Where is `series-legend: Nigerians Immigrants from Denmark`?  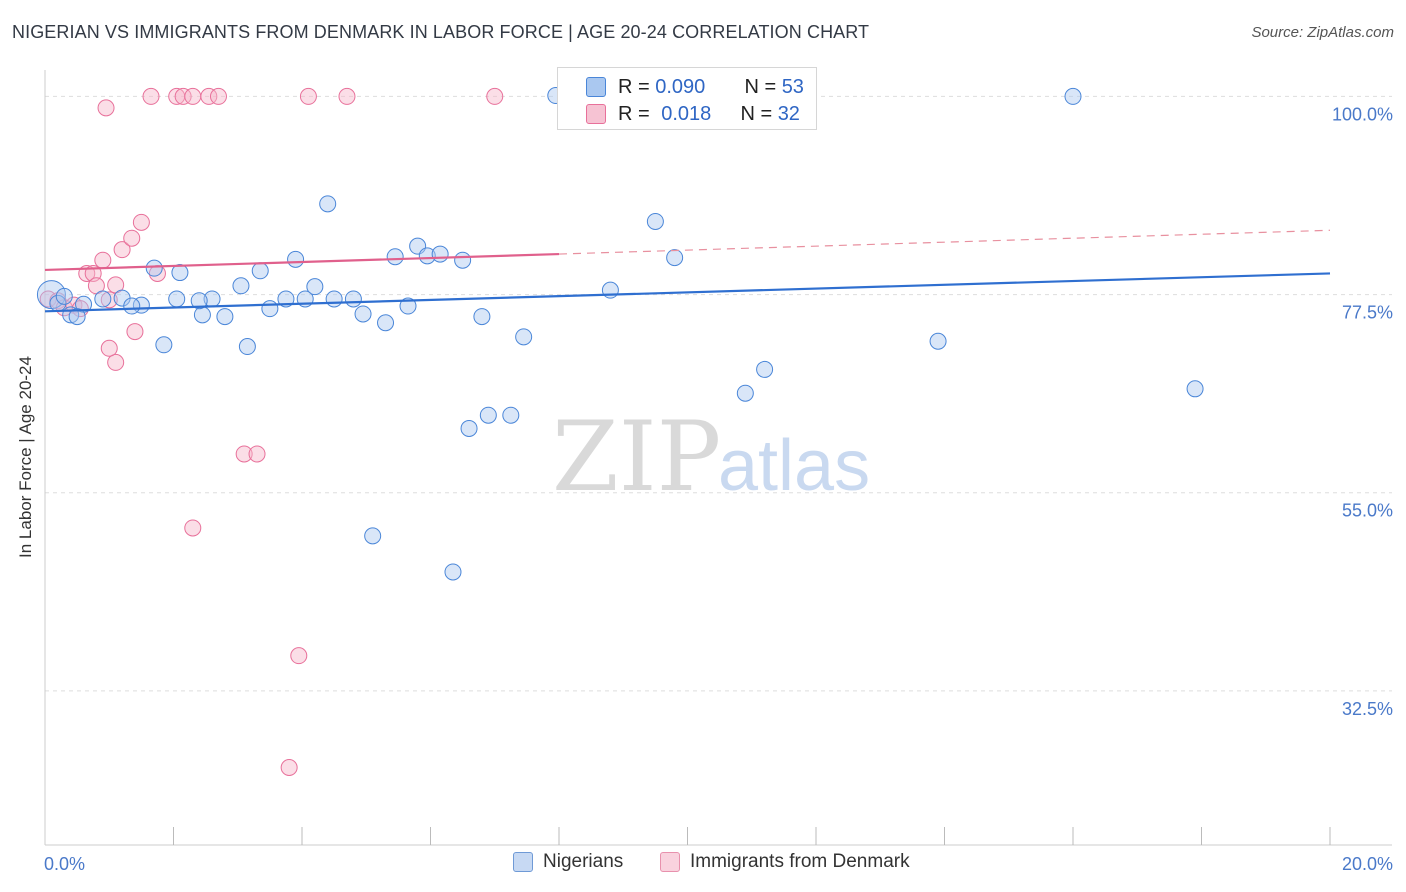 series-legend: Nigerians Immigrants from Denmark is located at coordinates (703, 864).